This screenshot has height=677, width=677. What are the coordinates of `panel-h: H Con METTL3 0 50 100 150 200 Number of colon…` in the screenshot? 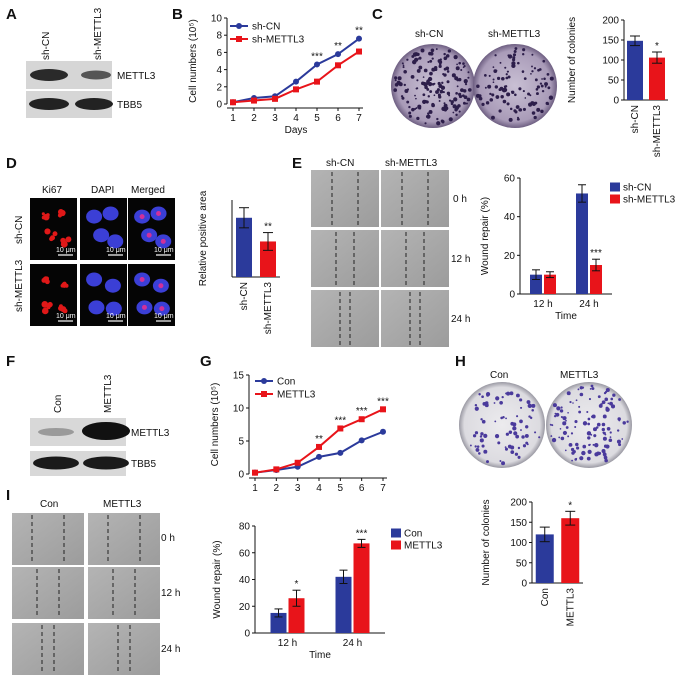 It's located at (543, 489).